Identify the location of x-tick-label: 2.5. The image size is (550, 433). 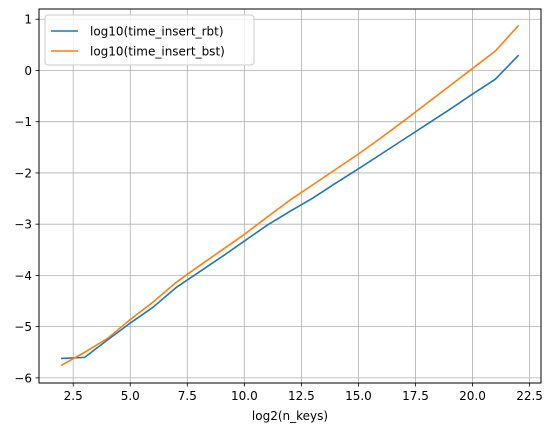
(73, 396).